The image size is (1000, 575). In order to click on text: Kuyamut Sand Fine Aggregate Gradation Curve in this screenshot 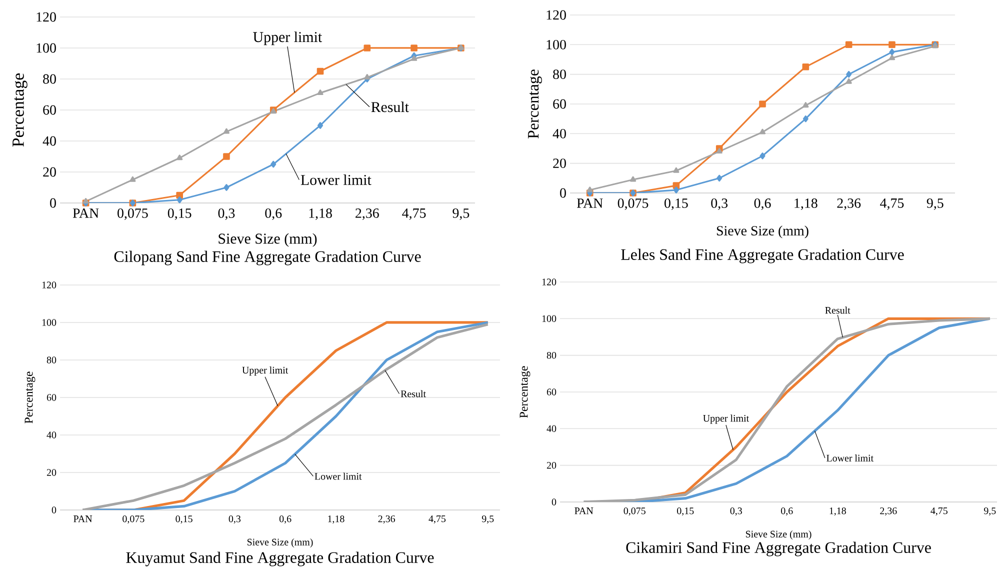, I will do `click(280, 559)`.